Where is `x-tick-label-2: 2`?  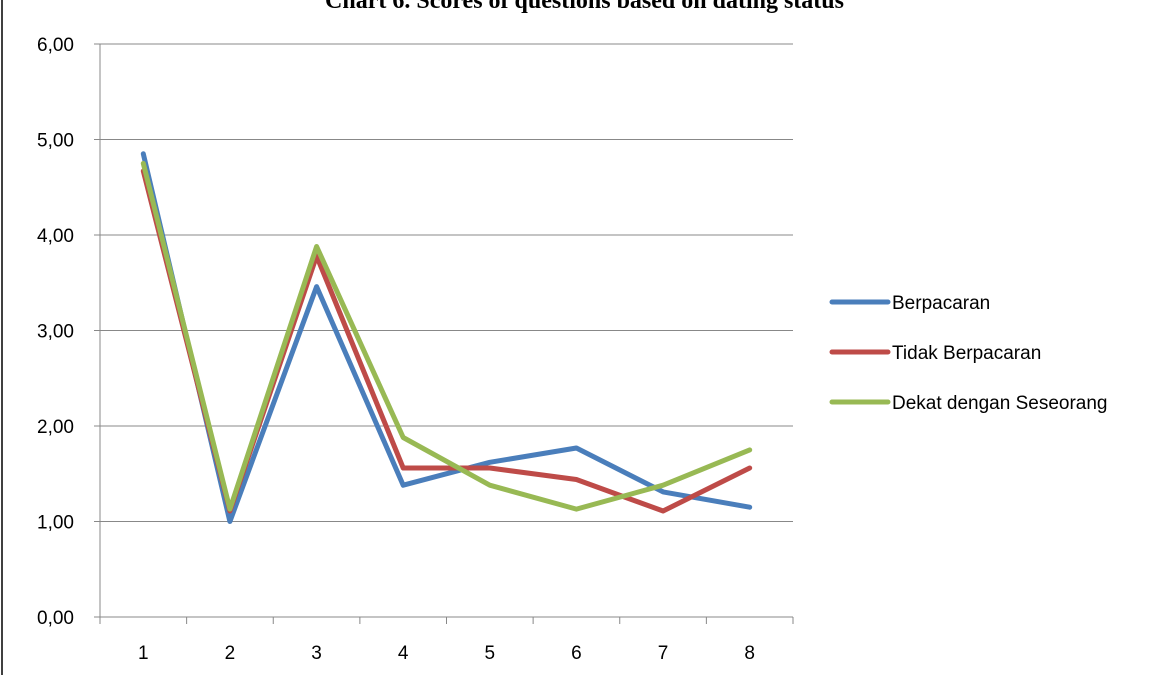 x-tick-label-2: 2 is located at coordinates (230, 653).